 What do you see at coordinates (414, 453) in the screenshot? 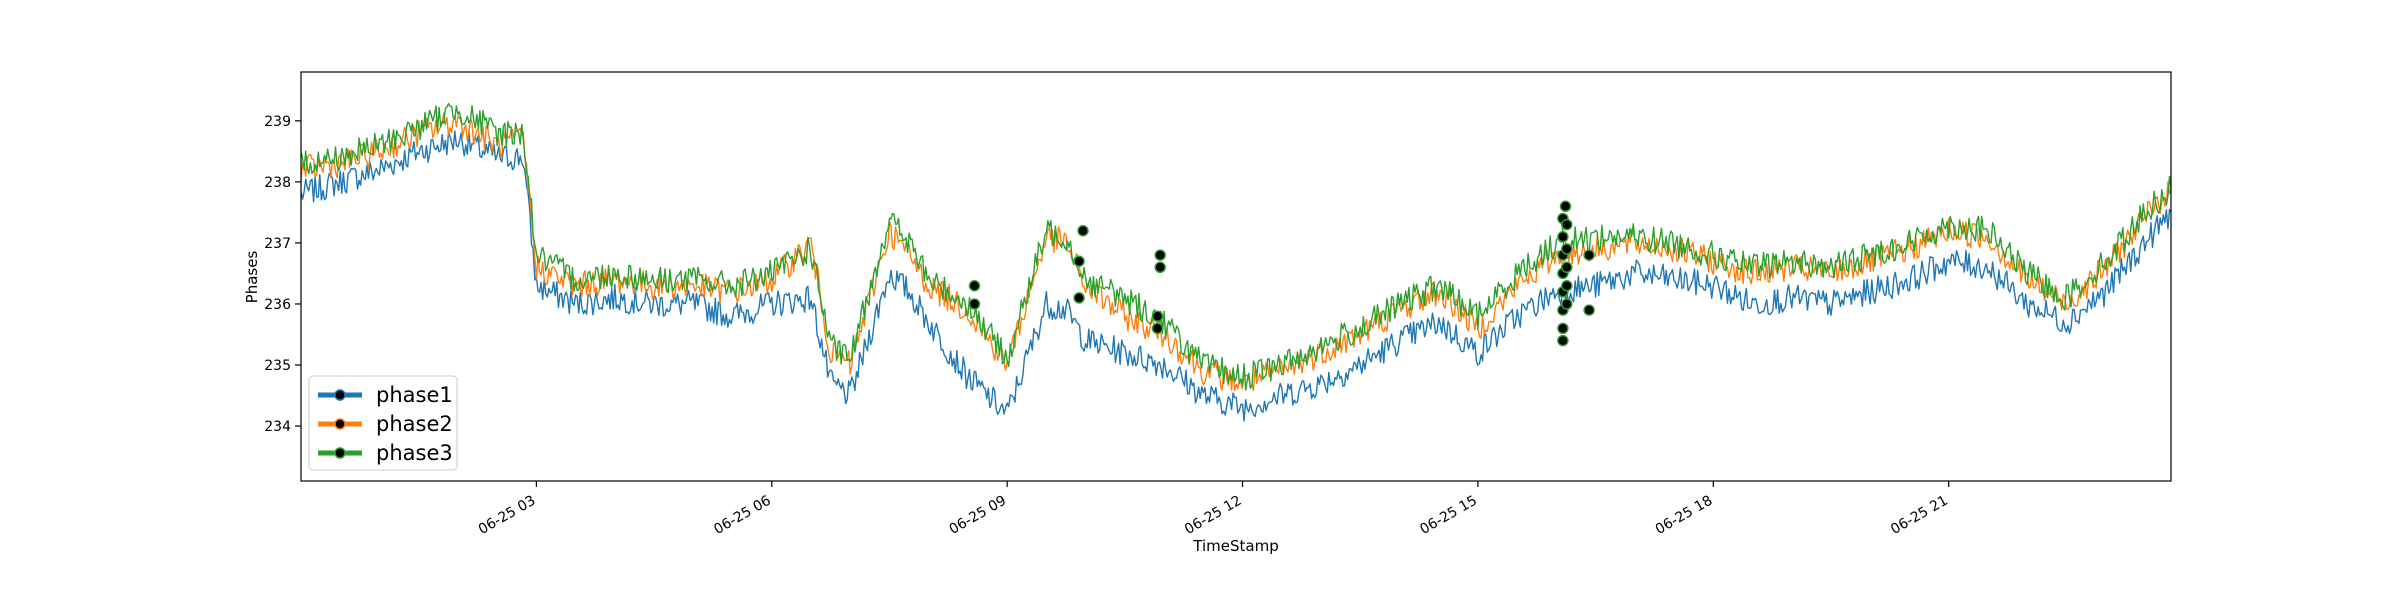
I see `legend-label-phase3: phase3` at bounding box center [414, 453].